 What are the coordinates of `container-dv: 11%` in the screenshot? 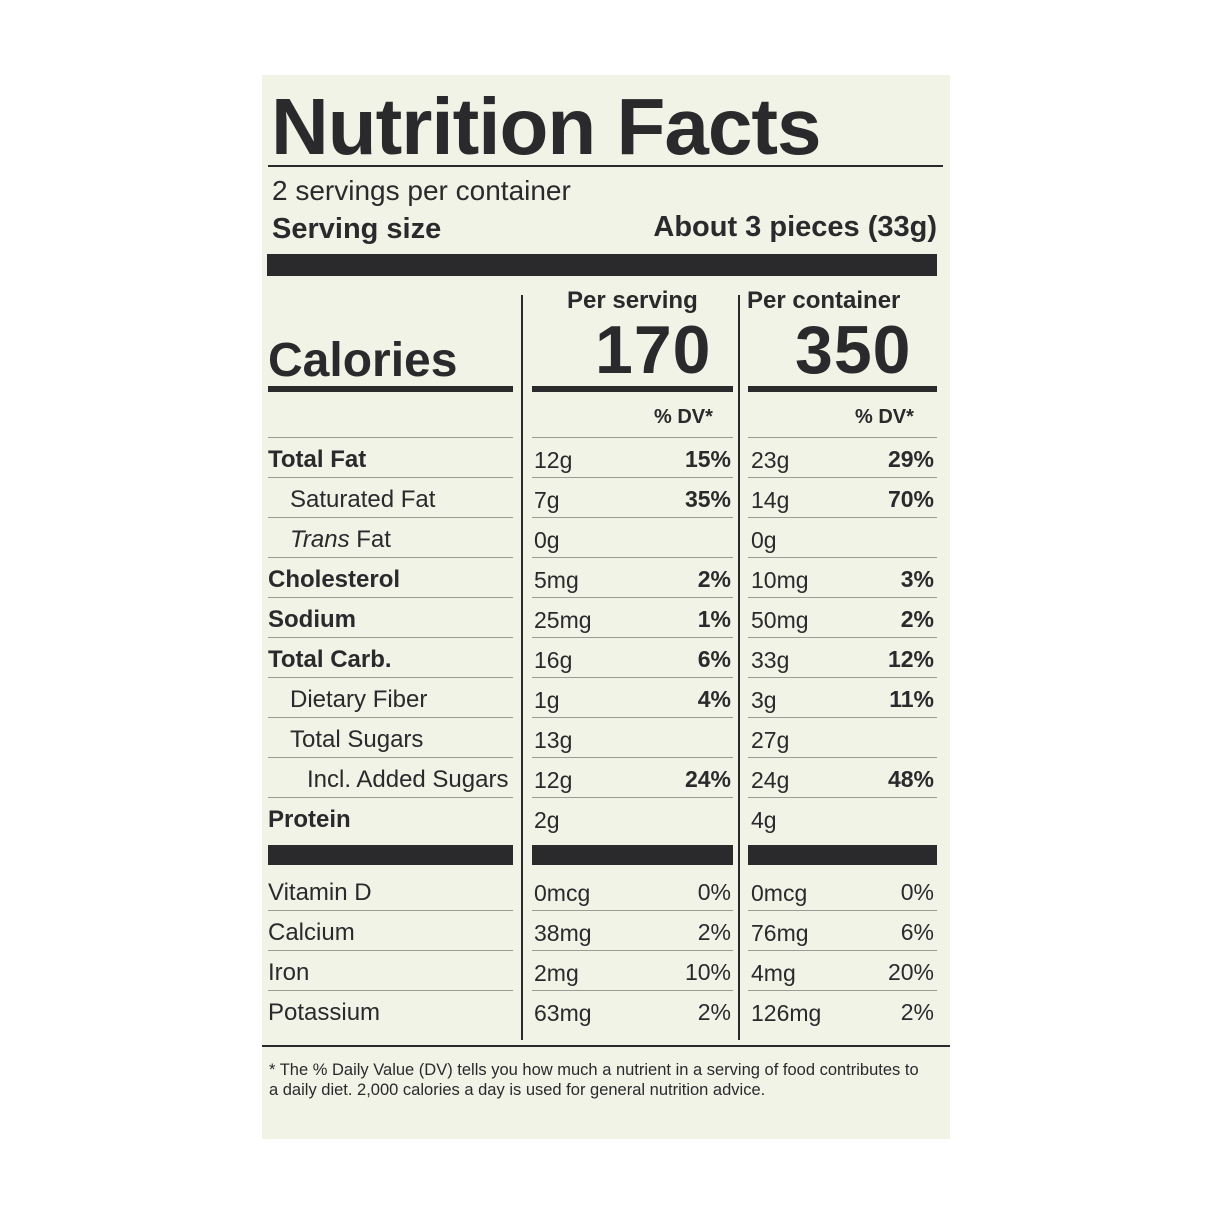 It's located at (911, 699).